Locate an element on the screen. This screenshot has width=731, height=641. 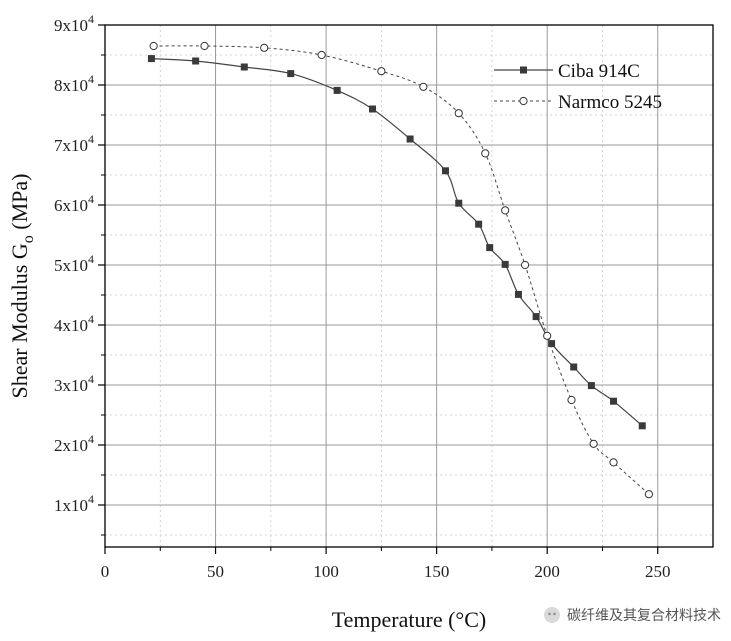
y-tick-mantissa: 5x10 is located at coordinates (71, 265).